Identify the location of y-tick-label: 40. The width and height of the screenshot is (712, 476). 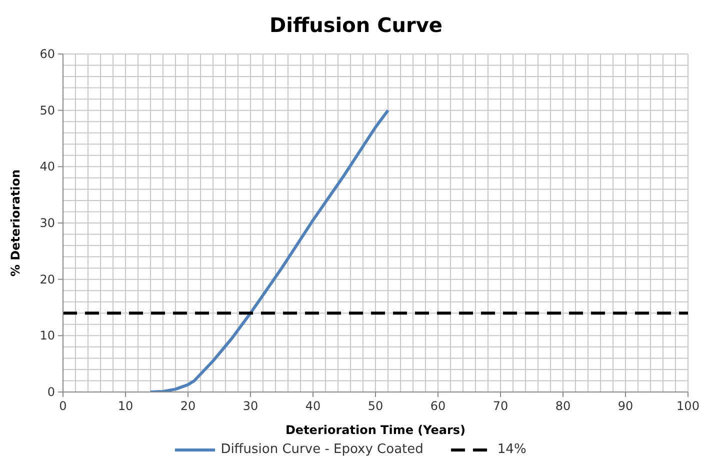
(47, 167).